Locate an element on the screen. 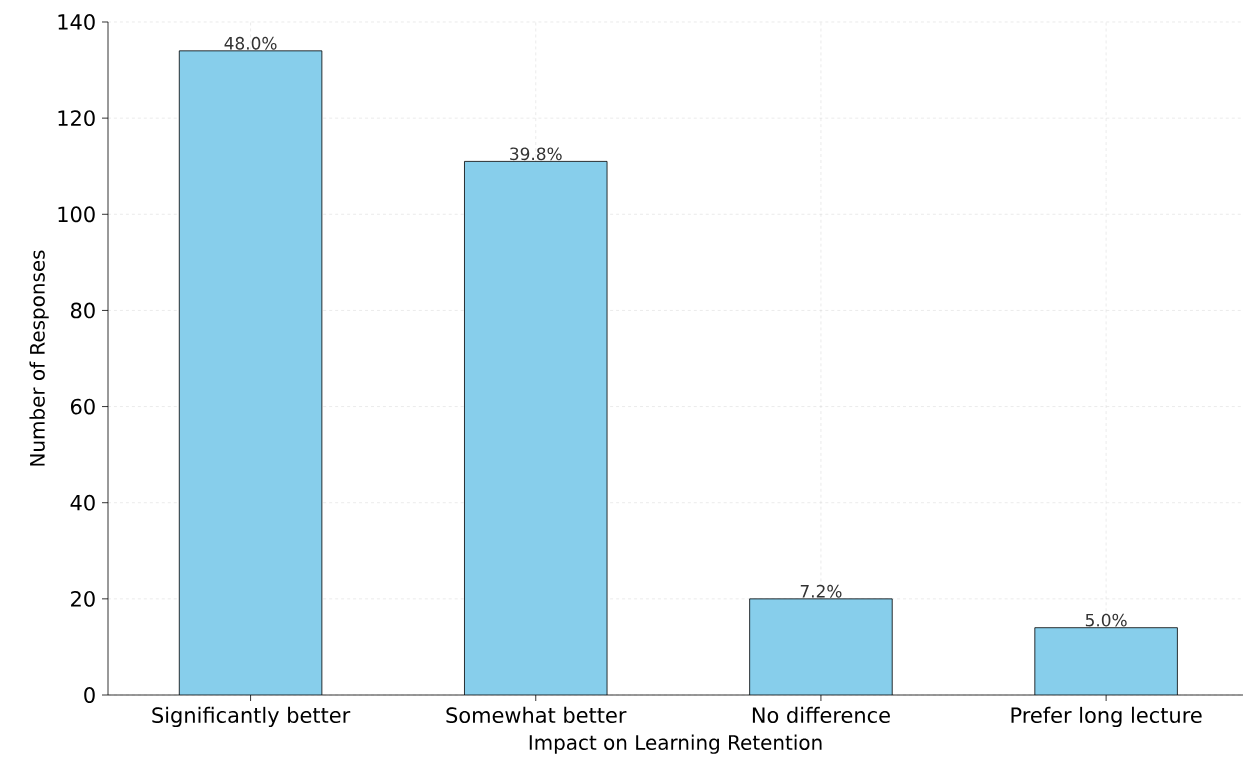 Image resolution: width=1243 pixels, height=767 pixels. annotation: 5.0% is located at coordinates (1106, 620).